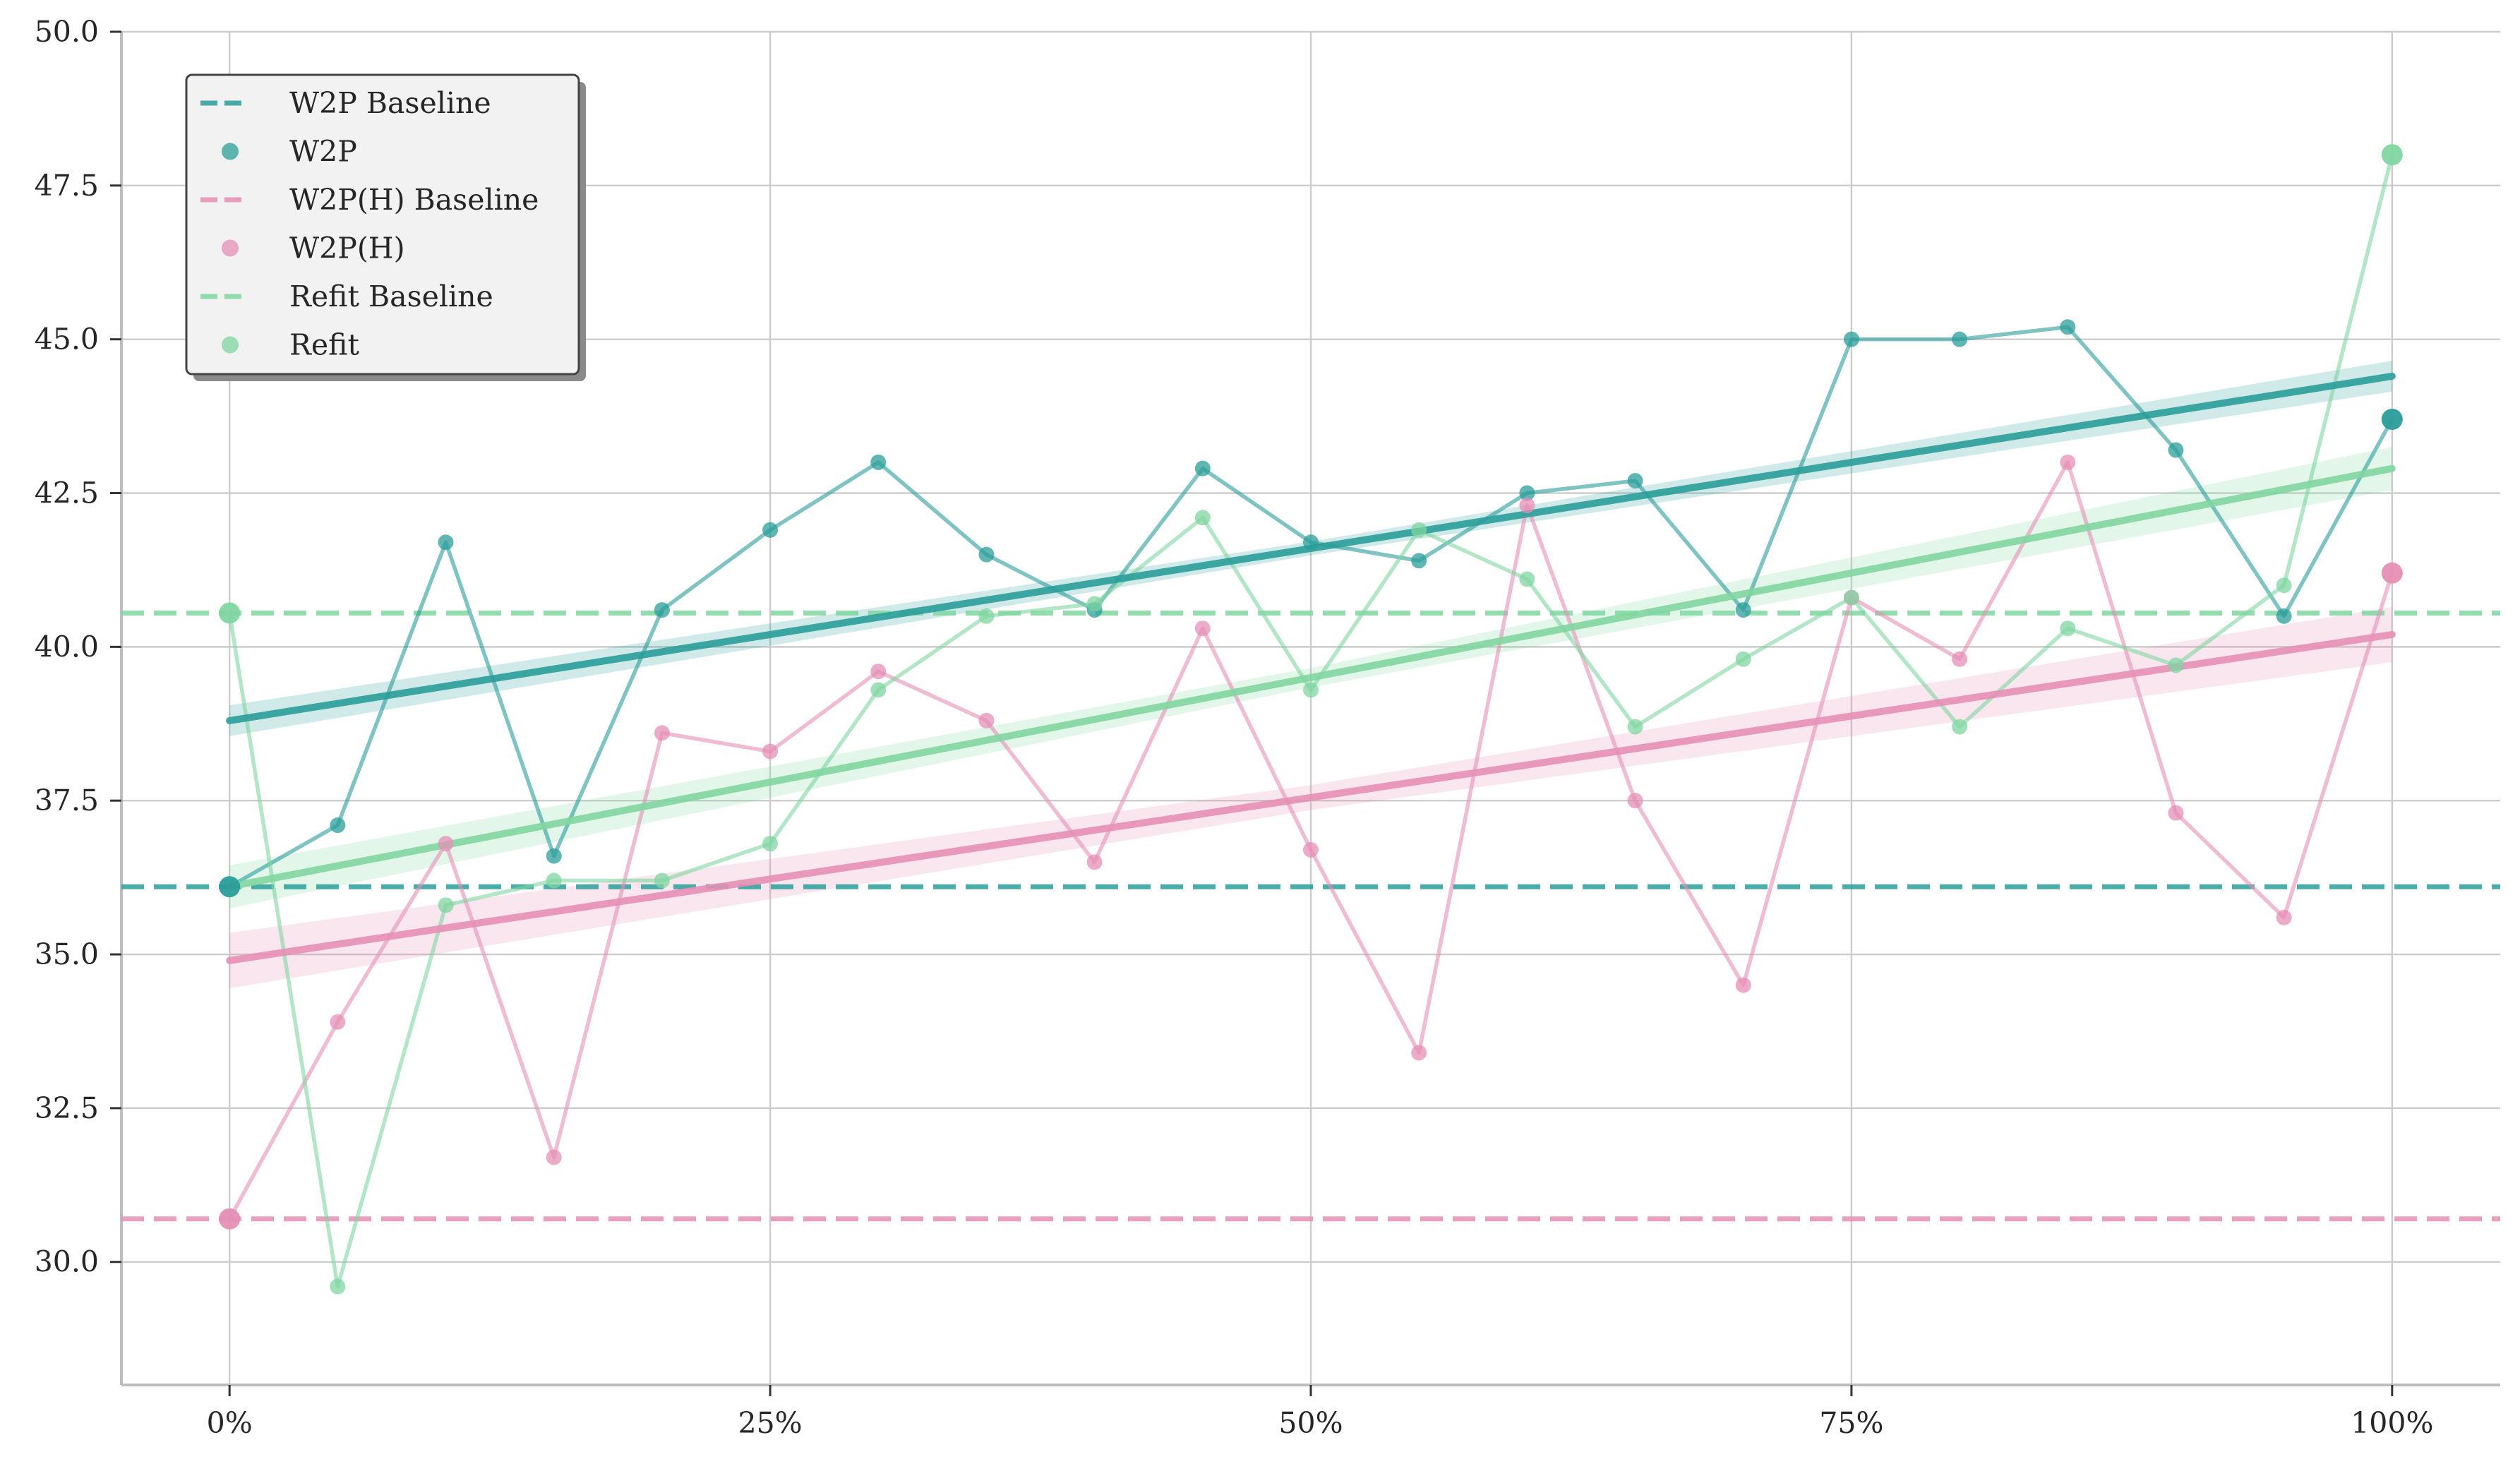  Describe the element at coordinates (1851, 1423) in the screenshot. I see `x-tick-label: 75%` at that location.